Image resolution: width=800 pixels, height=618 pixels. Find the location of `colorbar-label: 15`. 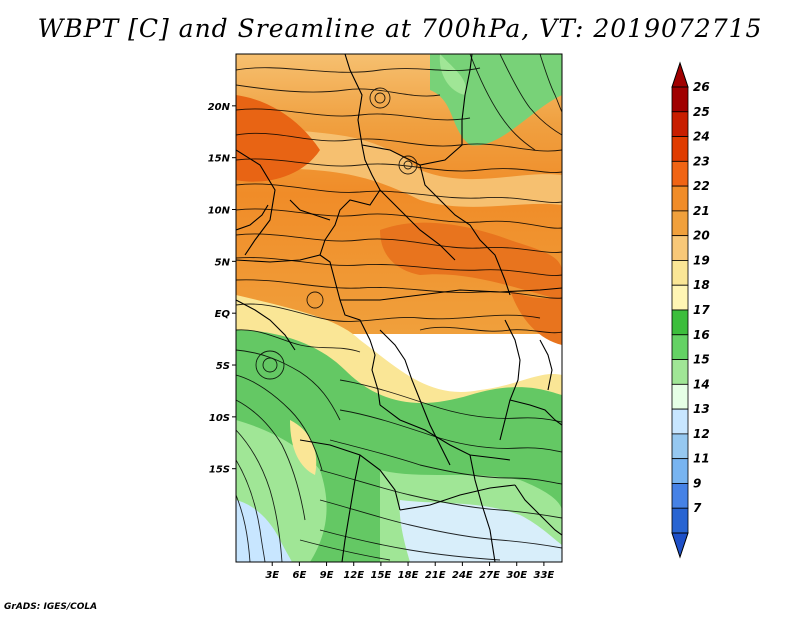

colorbar-label: 15 is located at coordinates (701, 360).